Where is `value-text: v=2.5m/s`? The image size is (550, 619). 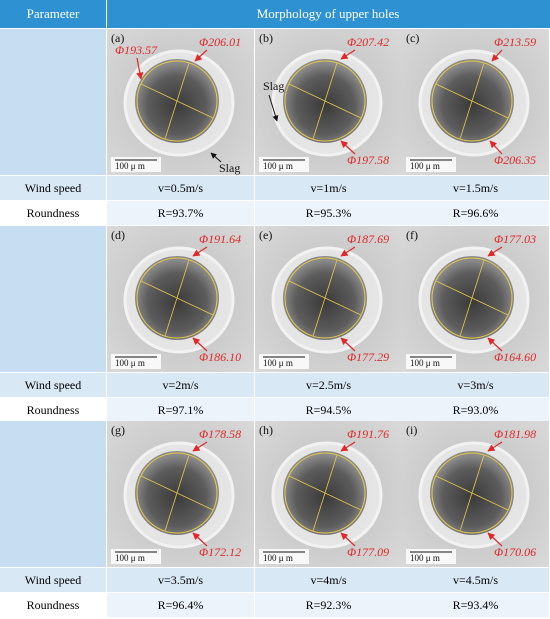 value-text: v=2.5m/s is located at coordinates (328, 385).